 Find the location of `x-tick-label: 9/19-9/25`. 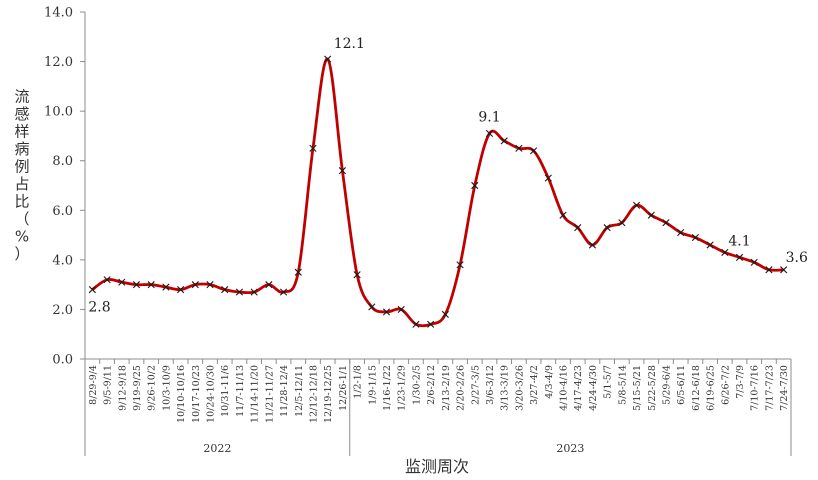

x-tick-label: 9/19-9/25 is located at coordinates (137, 388).